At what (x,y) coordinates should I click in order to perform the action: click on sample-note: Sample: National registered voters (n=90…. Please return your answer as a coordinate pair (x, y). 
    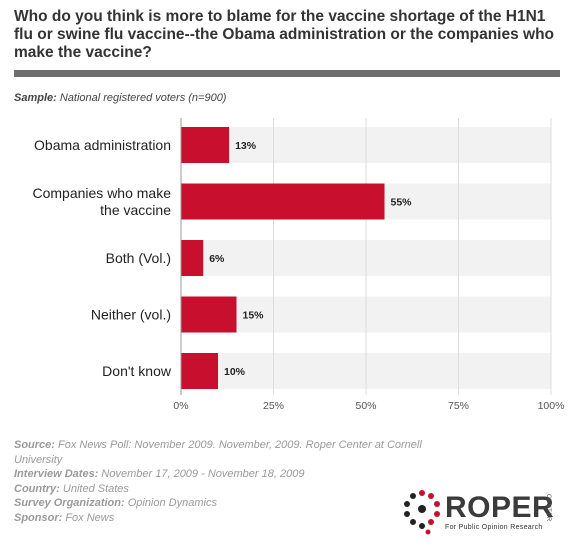
    Looking at the image, I should click on (120, 98).